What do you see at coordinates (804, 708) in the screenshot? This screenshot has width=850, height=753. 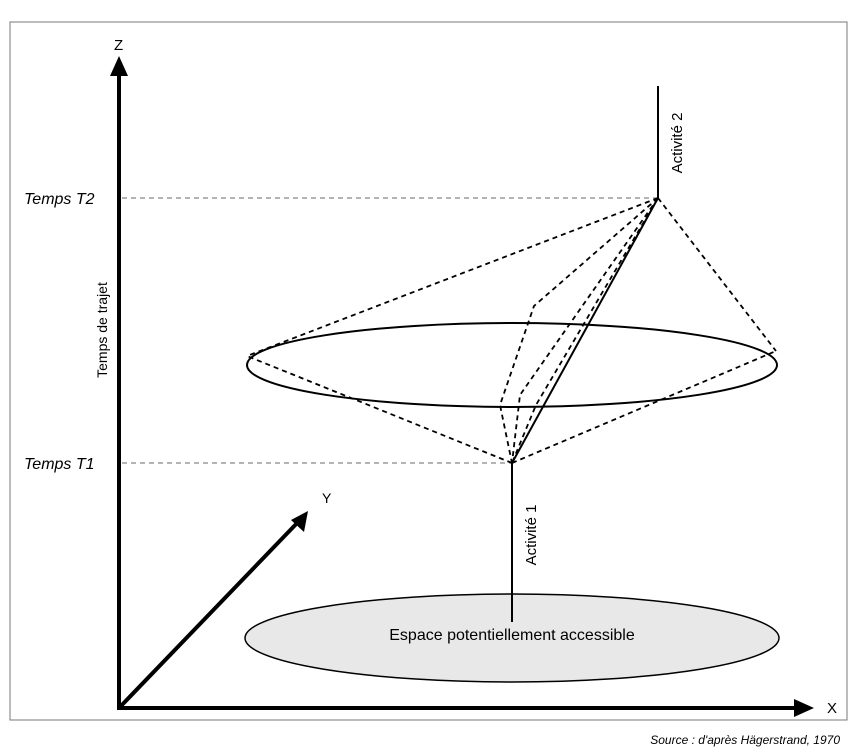 I see `x-axis-arrowhead` at bounding box center [804, 708].